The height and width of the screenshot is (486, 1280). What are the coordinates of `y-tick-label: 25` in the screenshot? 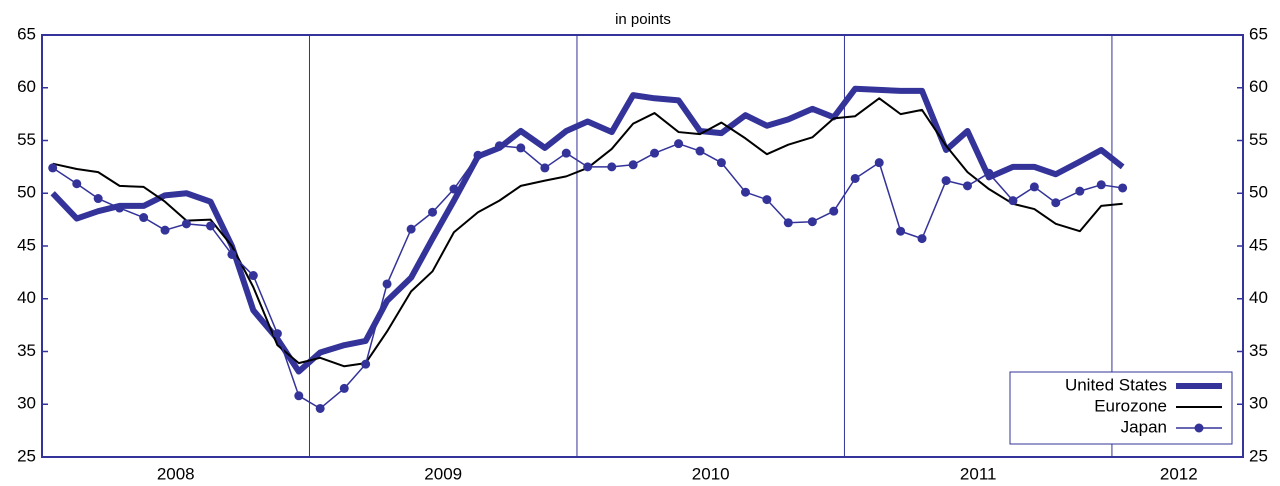 It's located at (26, 455).